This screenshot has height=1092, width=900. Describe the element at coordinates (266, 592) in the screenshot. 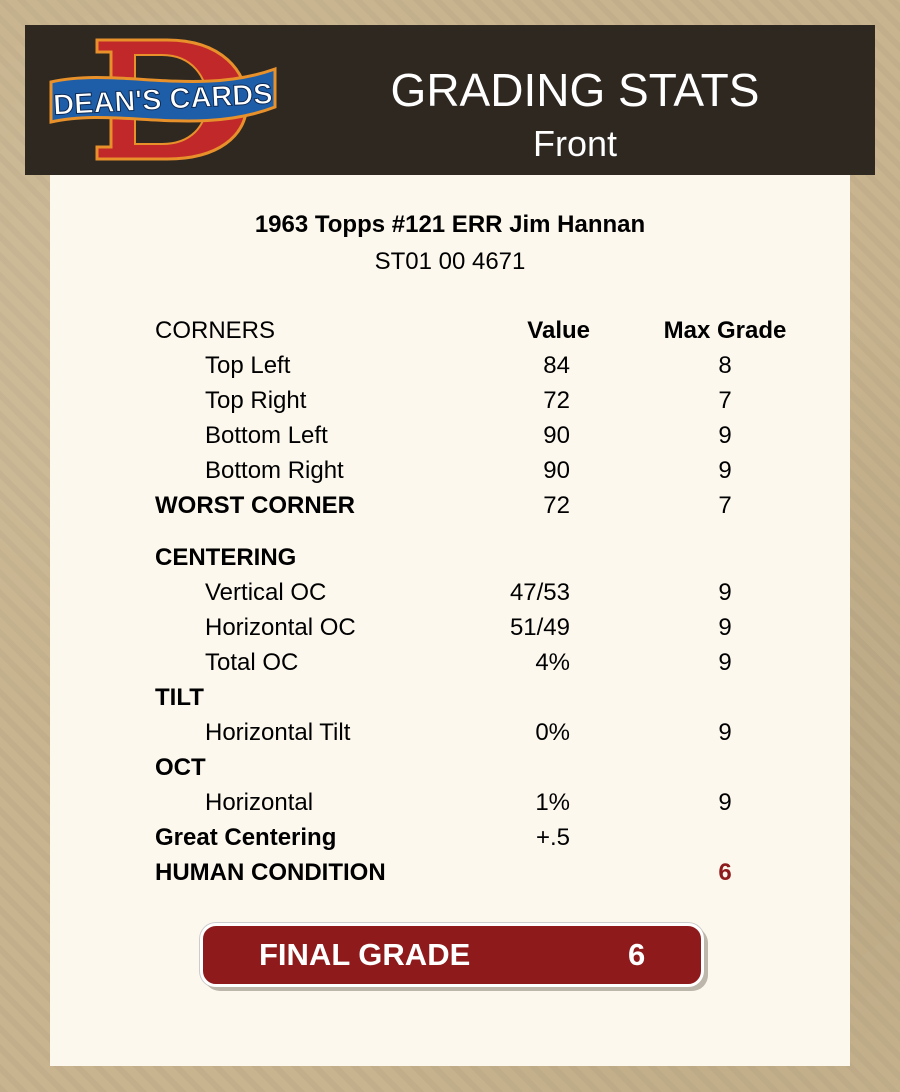

I see `row-label: Vertical OC` at that location.